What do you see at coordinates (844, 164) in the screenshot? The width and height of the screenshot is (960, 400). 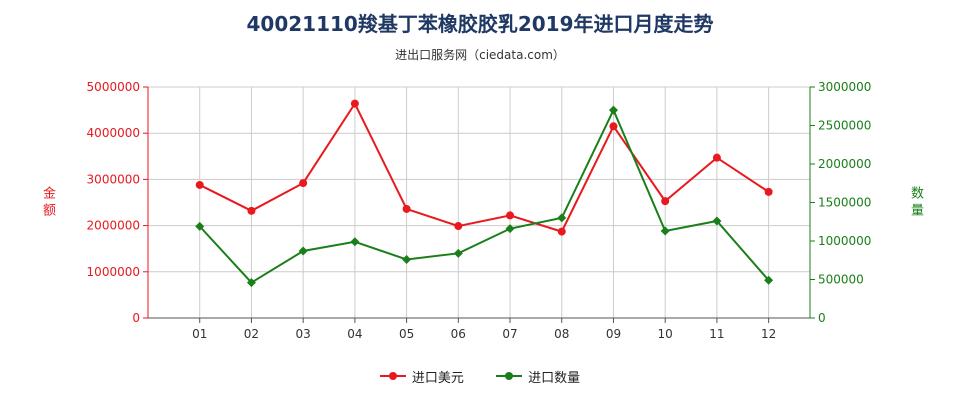 I see `y-right-tick-label: 2000000` at bounding box center [844, 164].